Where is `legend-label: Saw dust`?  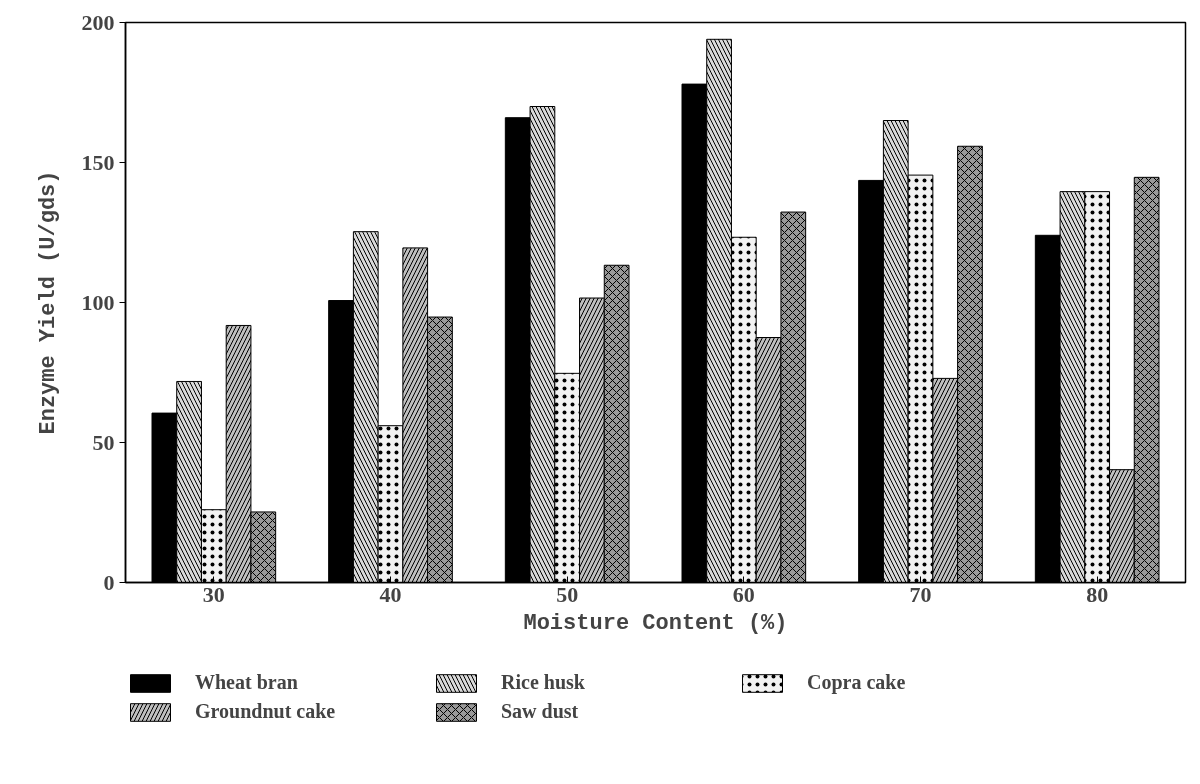 legend-label: Saw dust is located at coordinates (540, 711).